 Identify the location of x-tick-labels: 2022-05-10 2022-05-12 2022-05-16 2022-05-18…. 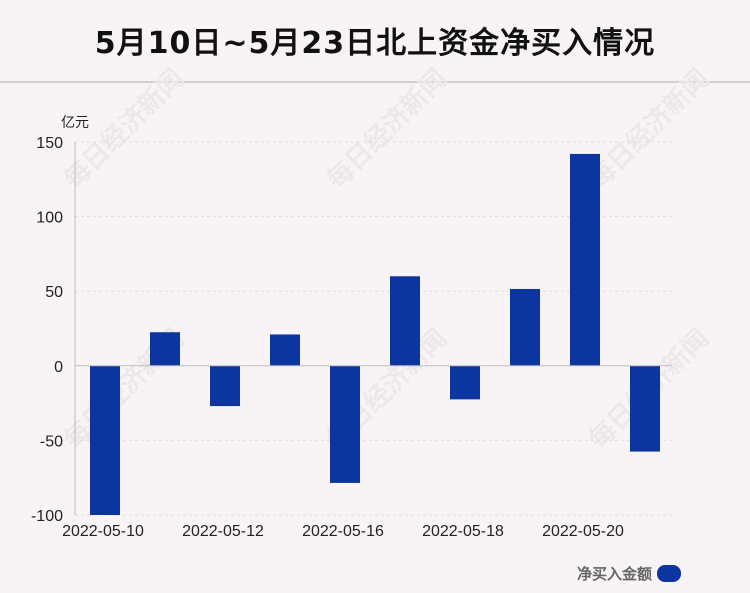
(343, 531).